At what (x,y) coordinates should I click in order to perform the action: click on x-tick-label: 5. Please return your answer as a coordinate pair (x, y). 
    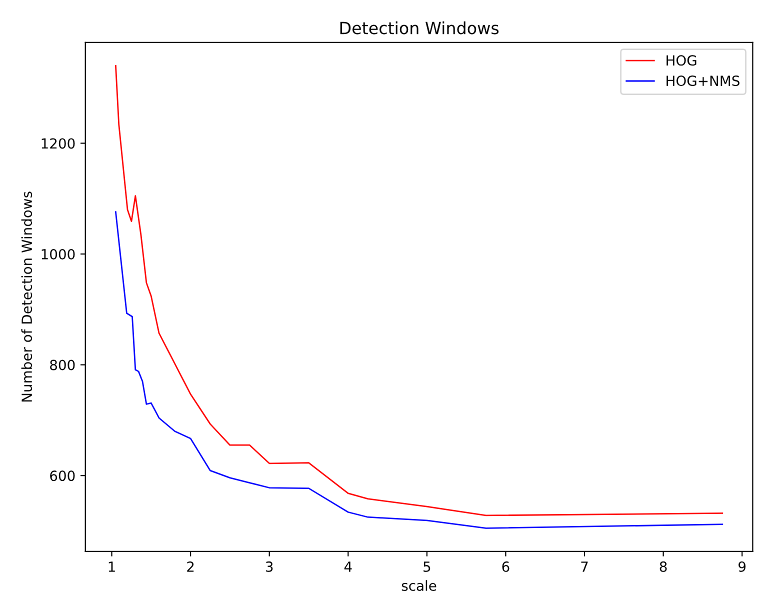
    Looking at the image, I should click on (427, 567).